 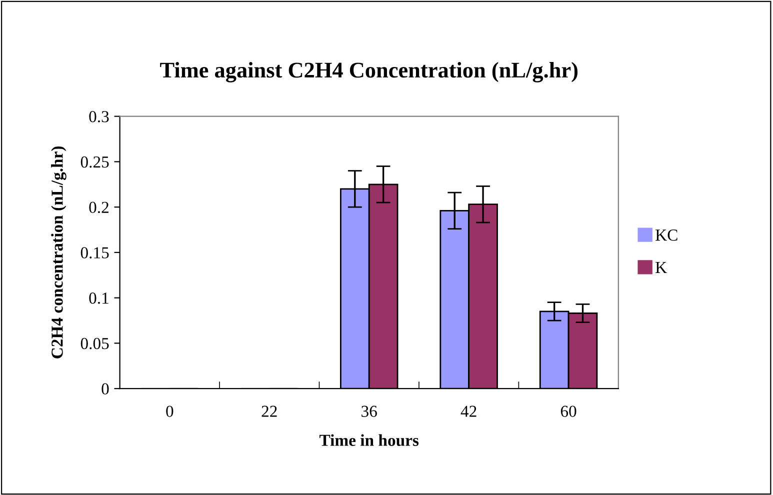 What do you see at coordinates (94, 162) in the screenshot?
I see `y-tick-label: 0.25` at bounding box center [94, 162].